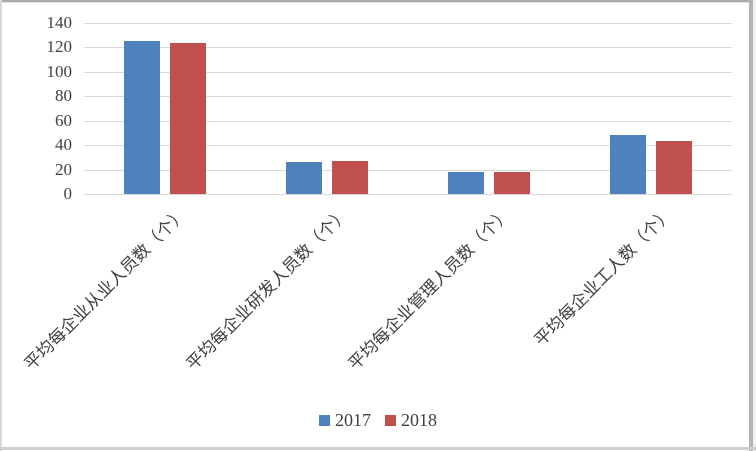 Image resolution: width=756 pixels, height=451 pixels. I want to click on window-edge-top, so click(378, 1).